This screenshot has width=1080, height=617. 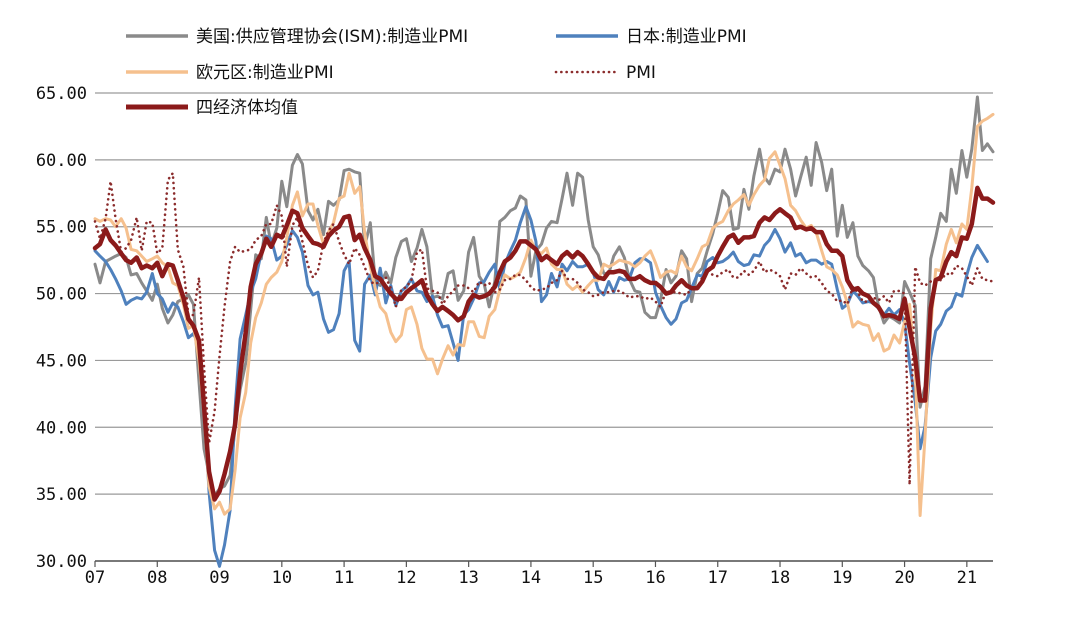 What do you see at coordinates (842, 578) in the screenshot?
I see `x-tick-label: 19` at bounding box center [842, 578].